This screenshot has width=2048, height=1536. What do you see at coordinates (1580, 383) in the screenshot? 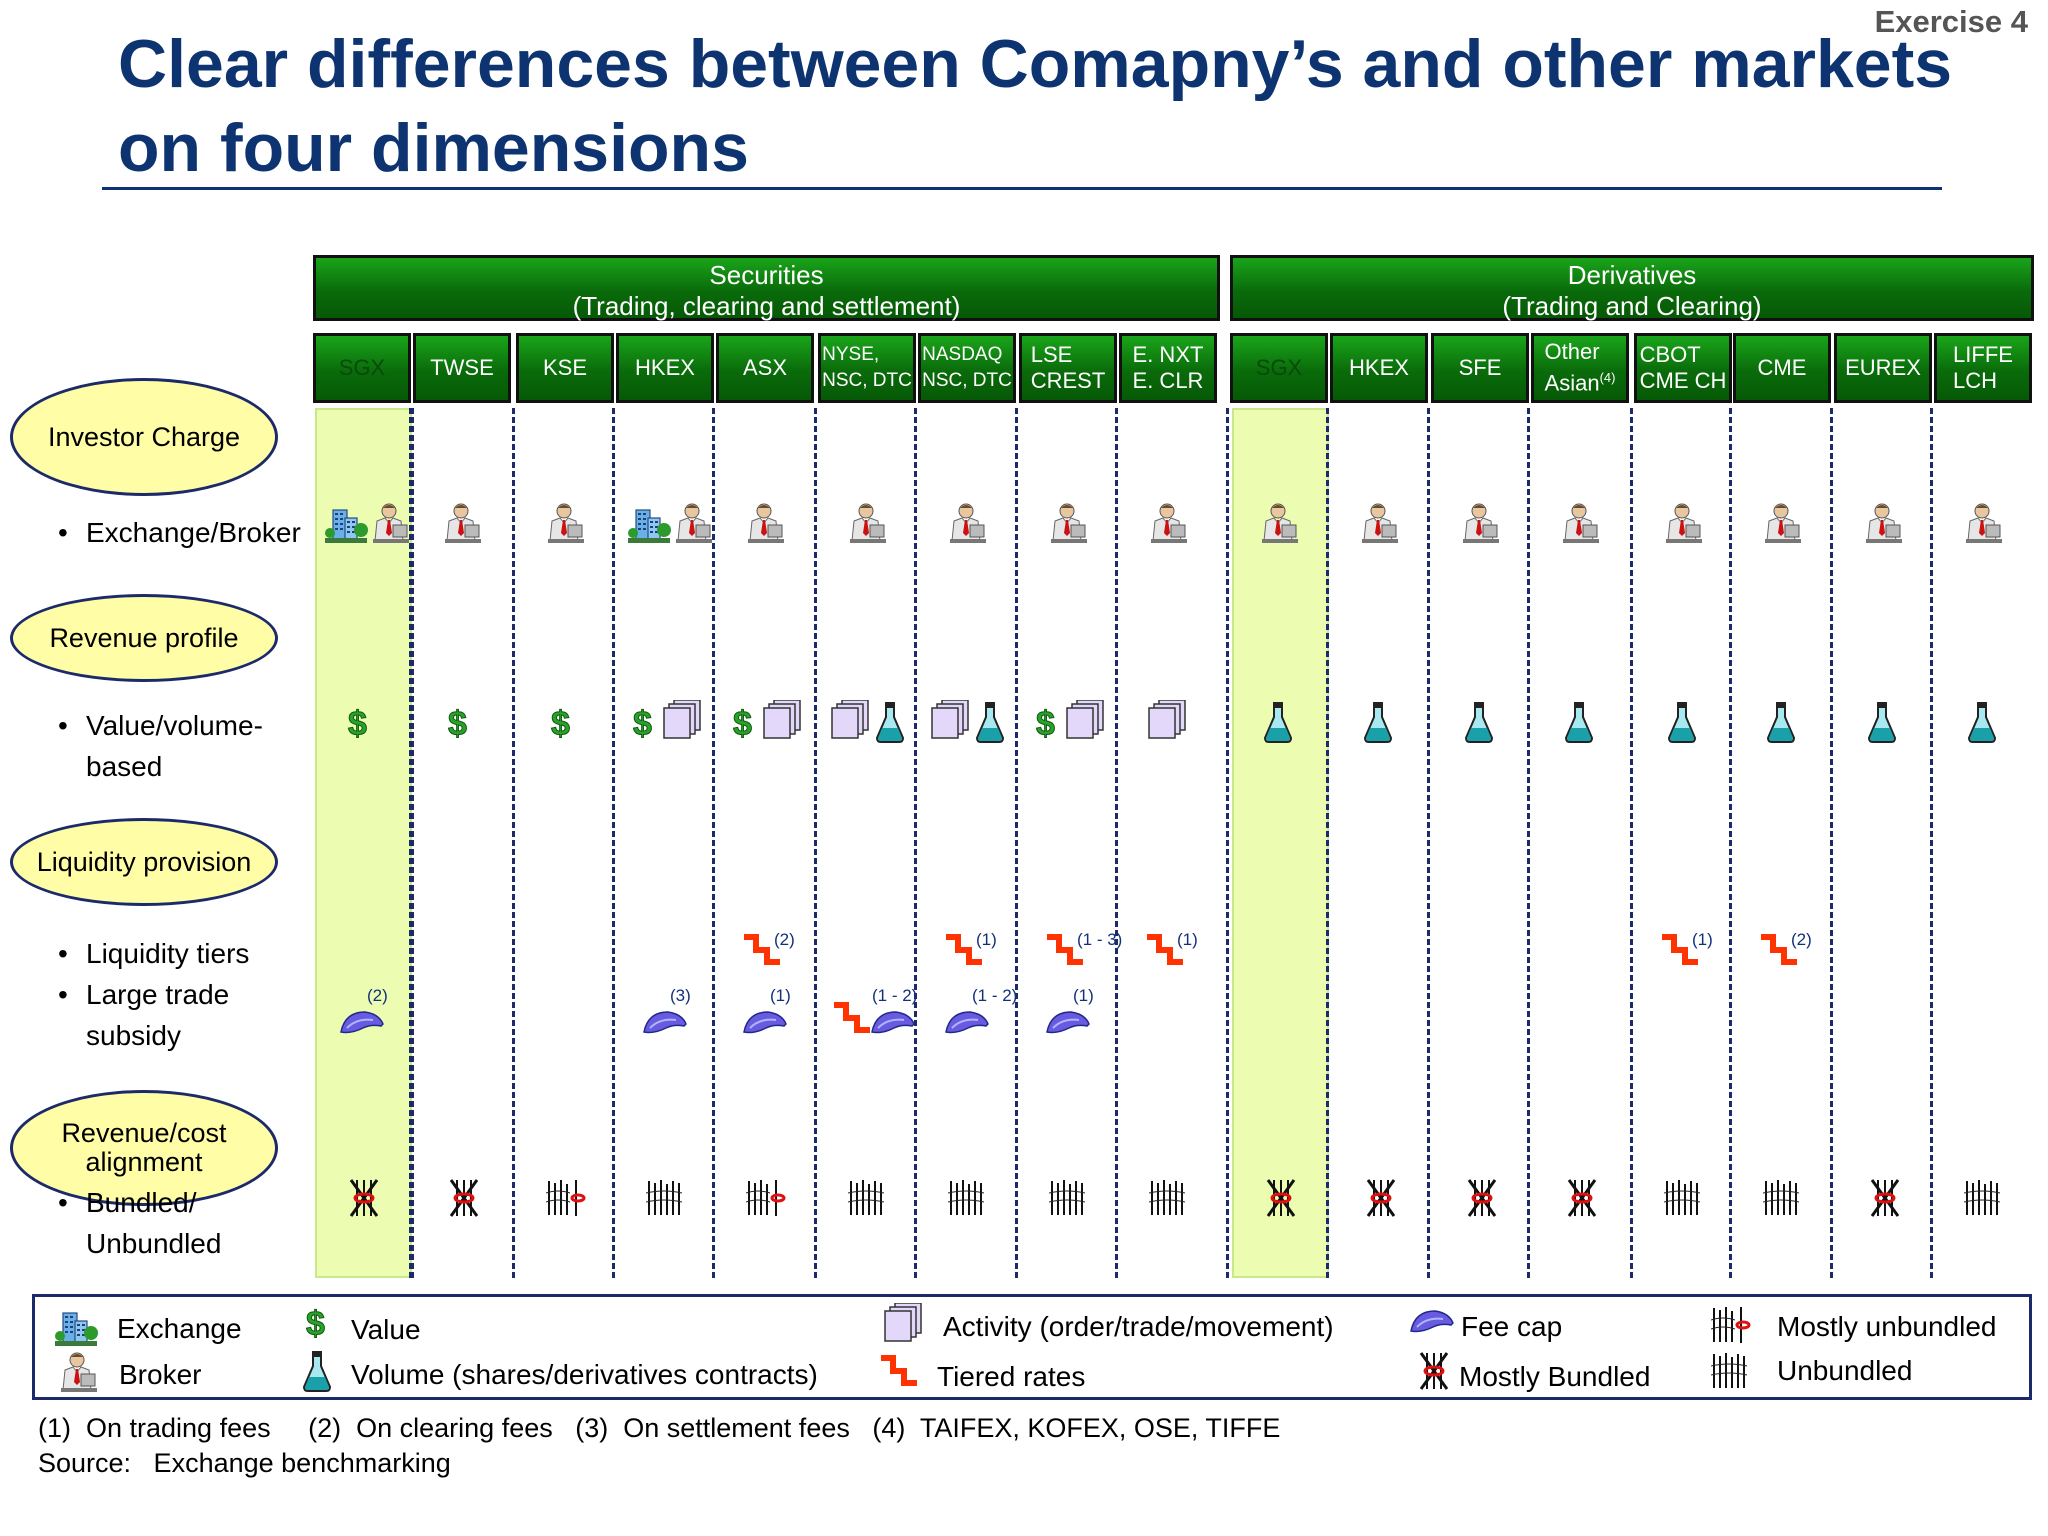
I see `column-header-line2: Asian(4)` at bounding box center [1580, 383].